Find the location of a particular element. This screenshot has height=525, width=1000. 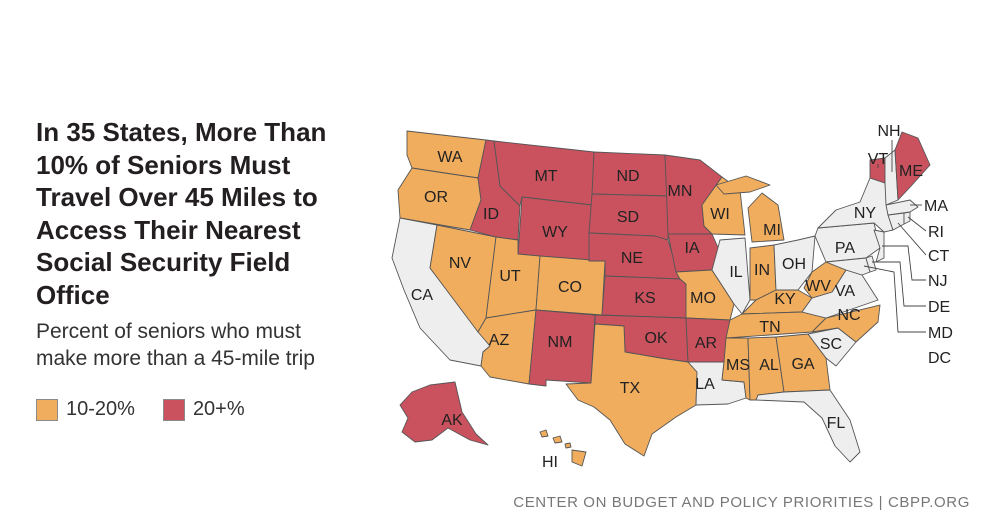

label-tx: TX is located at coordinates (630, 388).